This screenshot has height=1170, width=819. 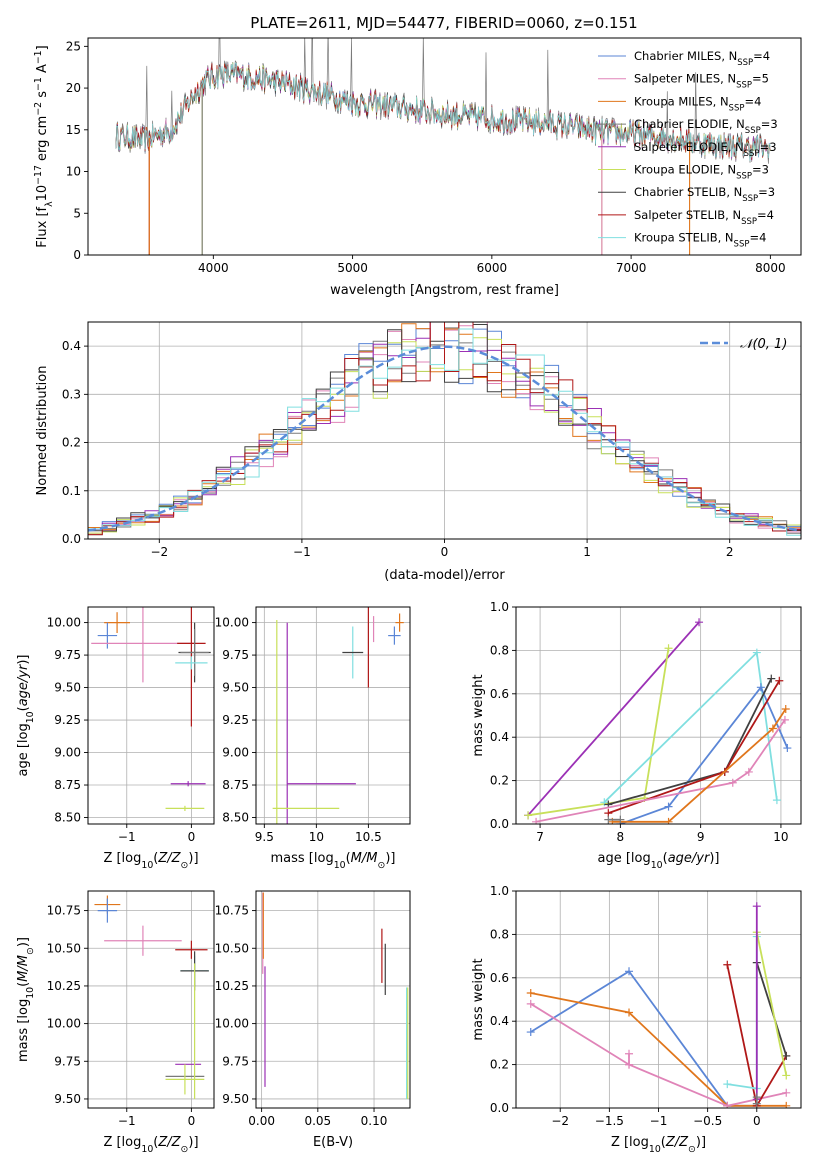 What do you see at coordinates (73, 130) in the screenshot?
I see `y-tick-label: 15` at bounding box center [73, 130].